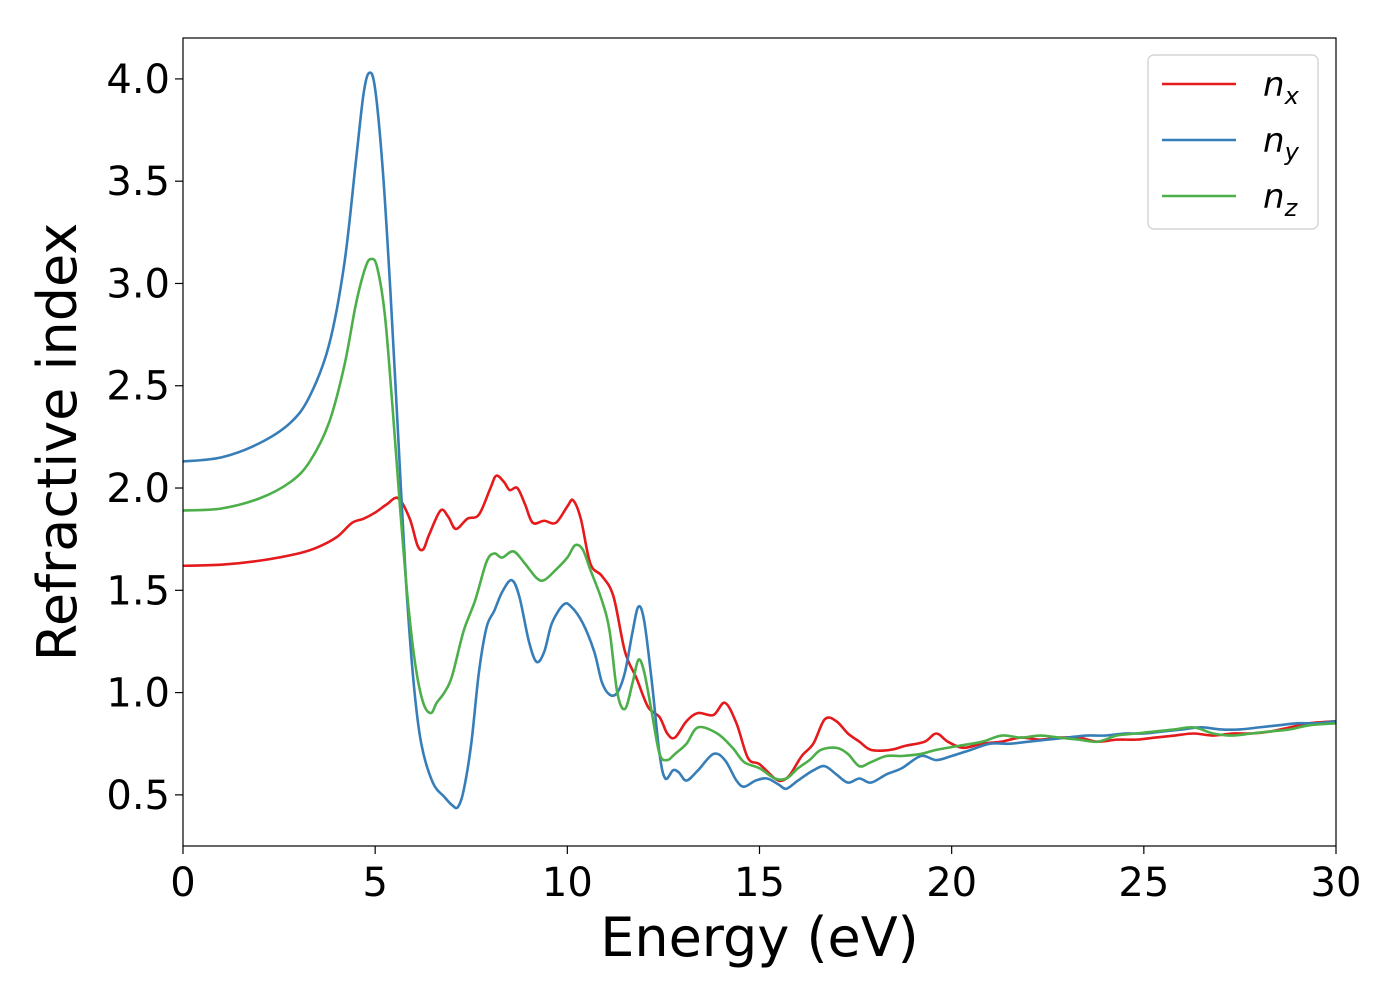 The image size is (1400, 1000). What do you see at coordinates (759, 937) in the screenshot?
I see `x-axis-title: Energy (eV)` at bounding box center [759, 937].